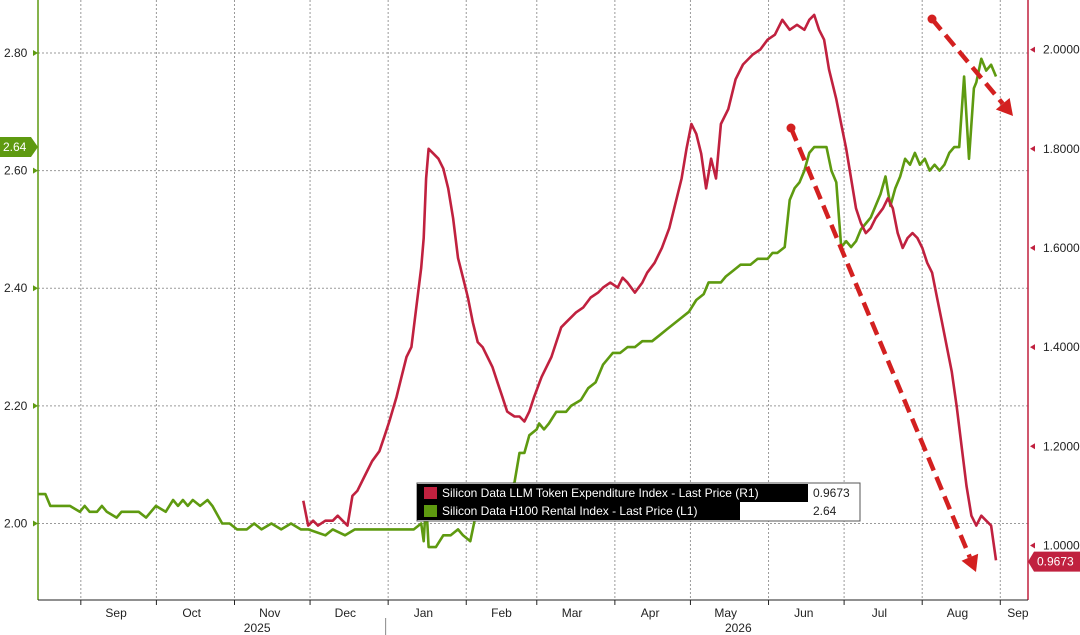 The image size is (1080, 635). I want to click on x-month-label: May, so click(725, 613).